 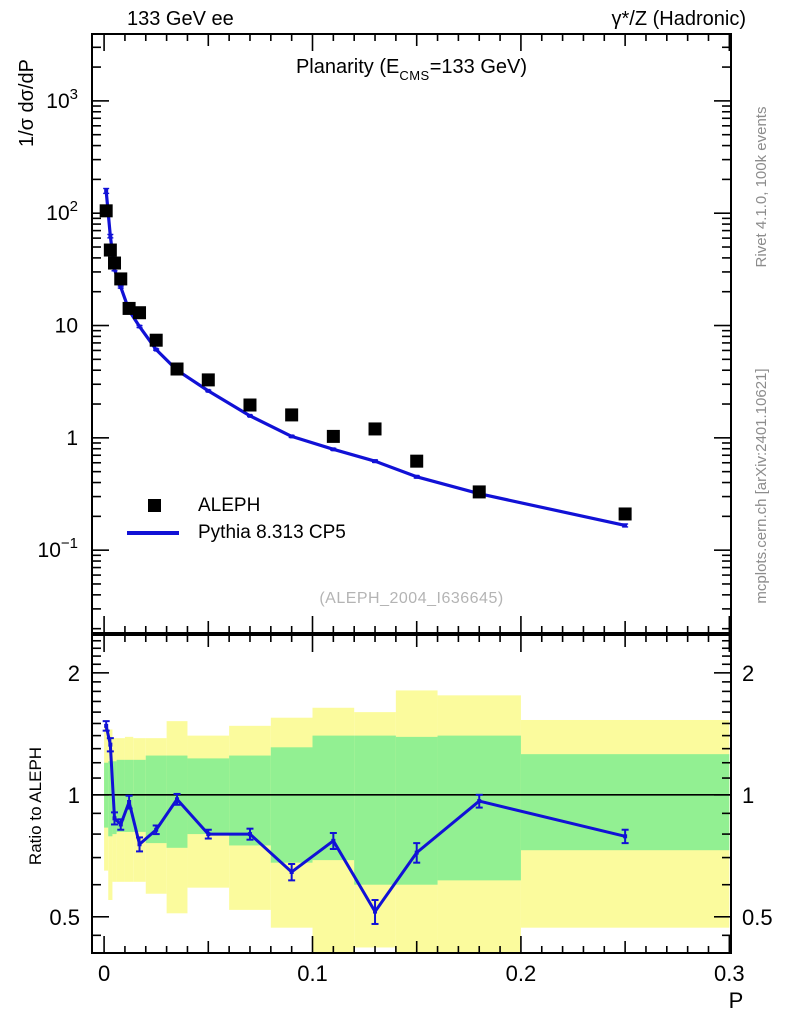 I want to click on mcplots-reference-text: mcplots.cern.ch [arXiv:2401.10621], so click(x=761, y=486).